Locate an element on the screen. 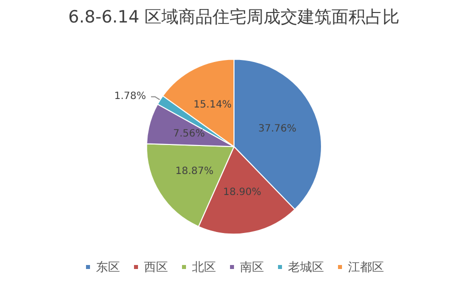 The height and width of the screenshot is (282, 468). legend-label: 东区 is located at coordinates (108, 267).